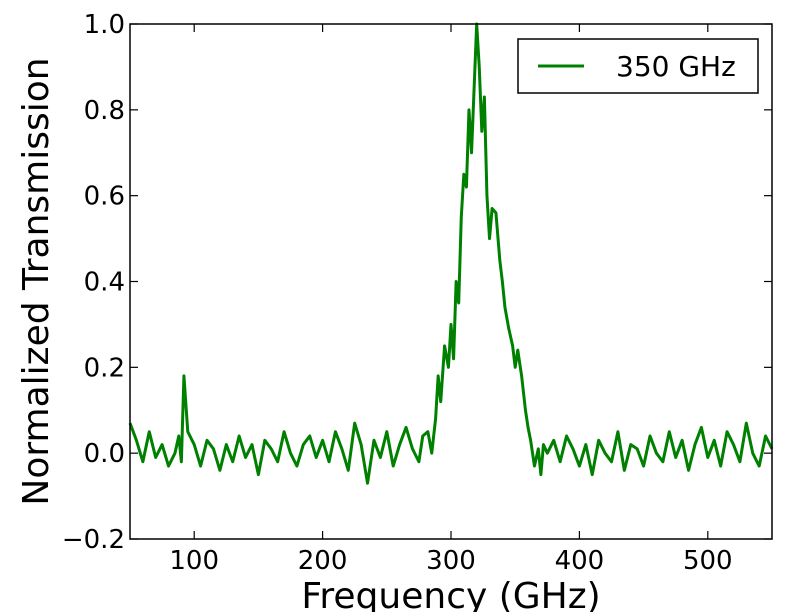  What do you see at coordinates (104, 283) in the screenshot?
I see `y-tick-label: 0.4` at bounding box center [104, 283].